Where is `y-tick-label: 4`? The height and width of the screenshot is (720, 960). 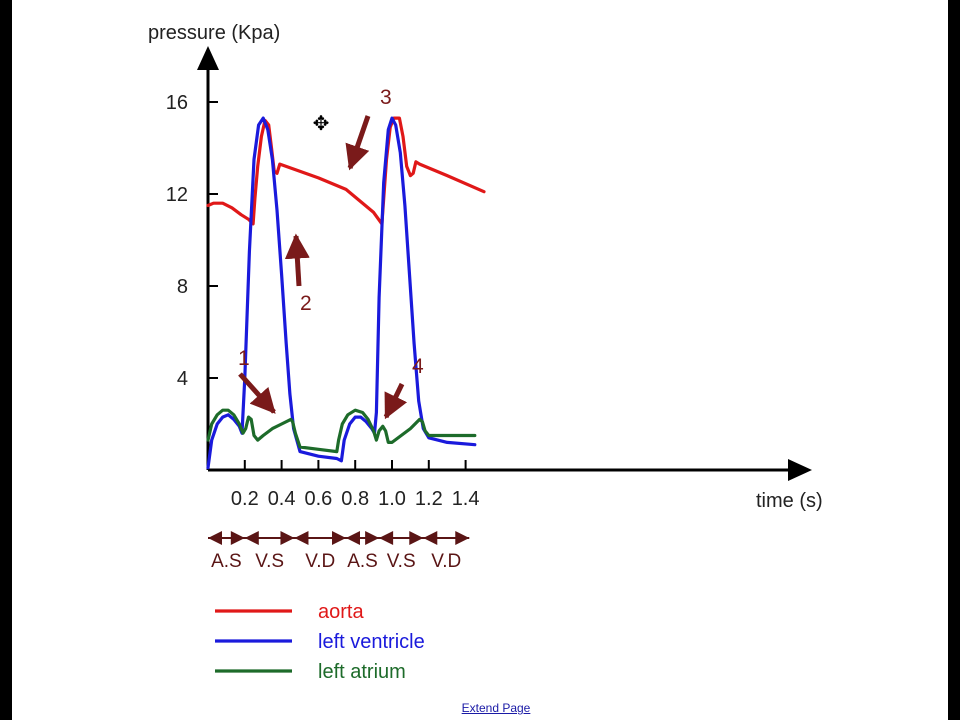
y-tick-label: 4 is located at coordinates (182, 379).